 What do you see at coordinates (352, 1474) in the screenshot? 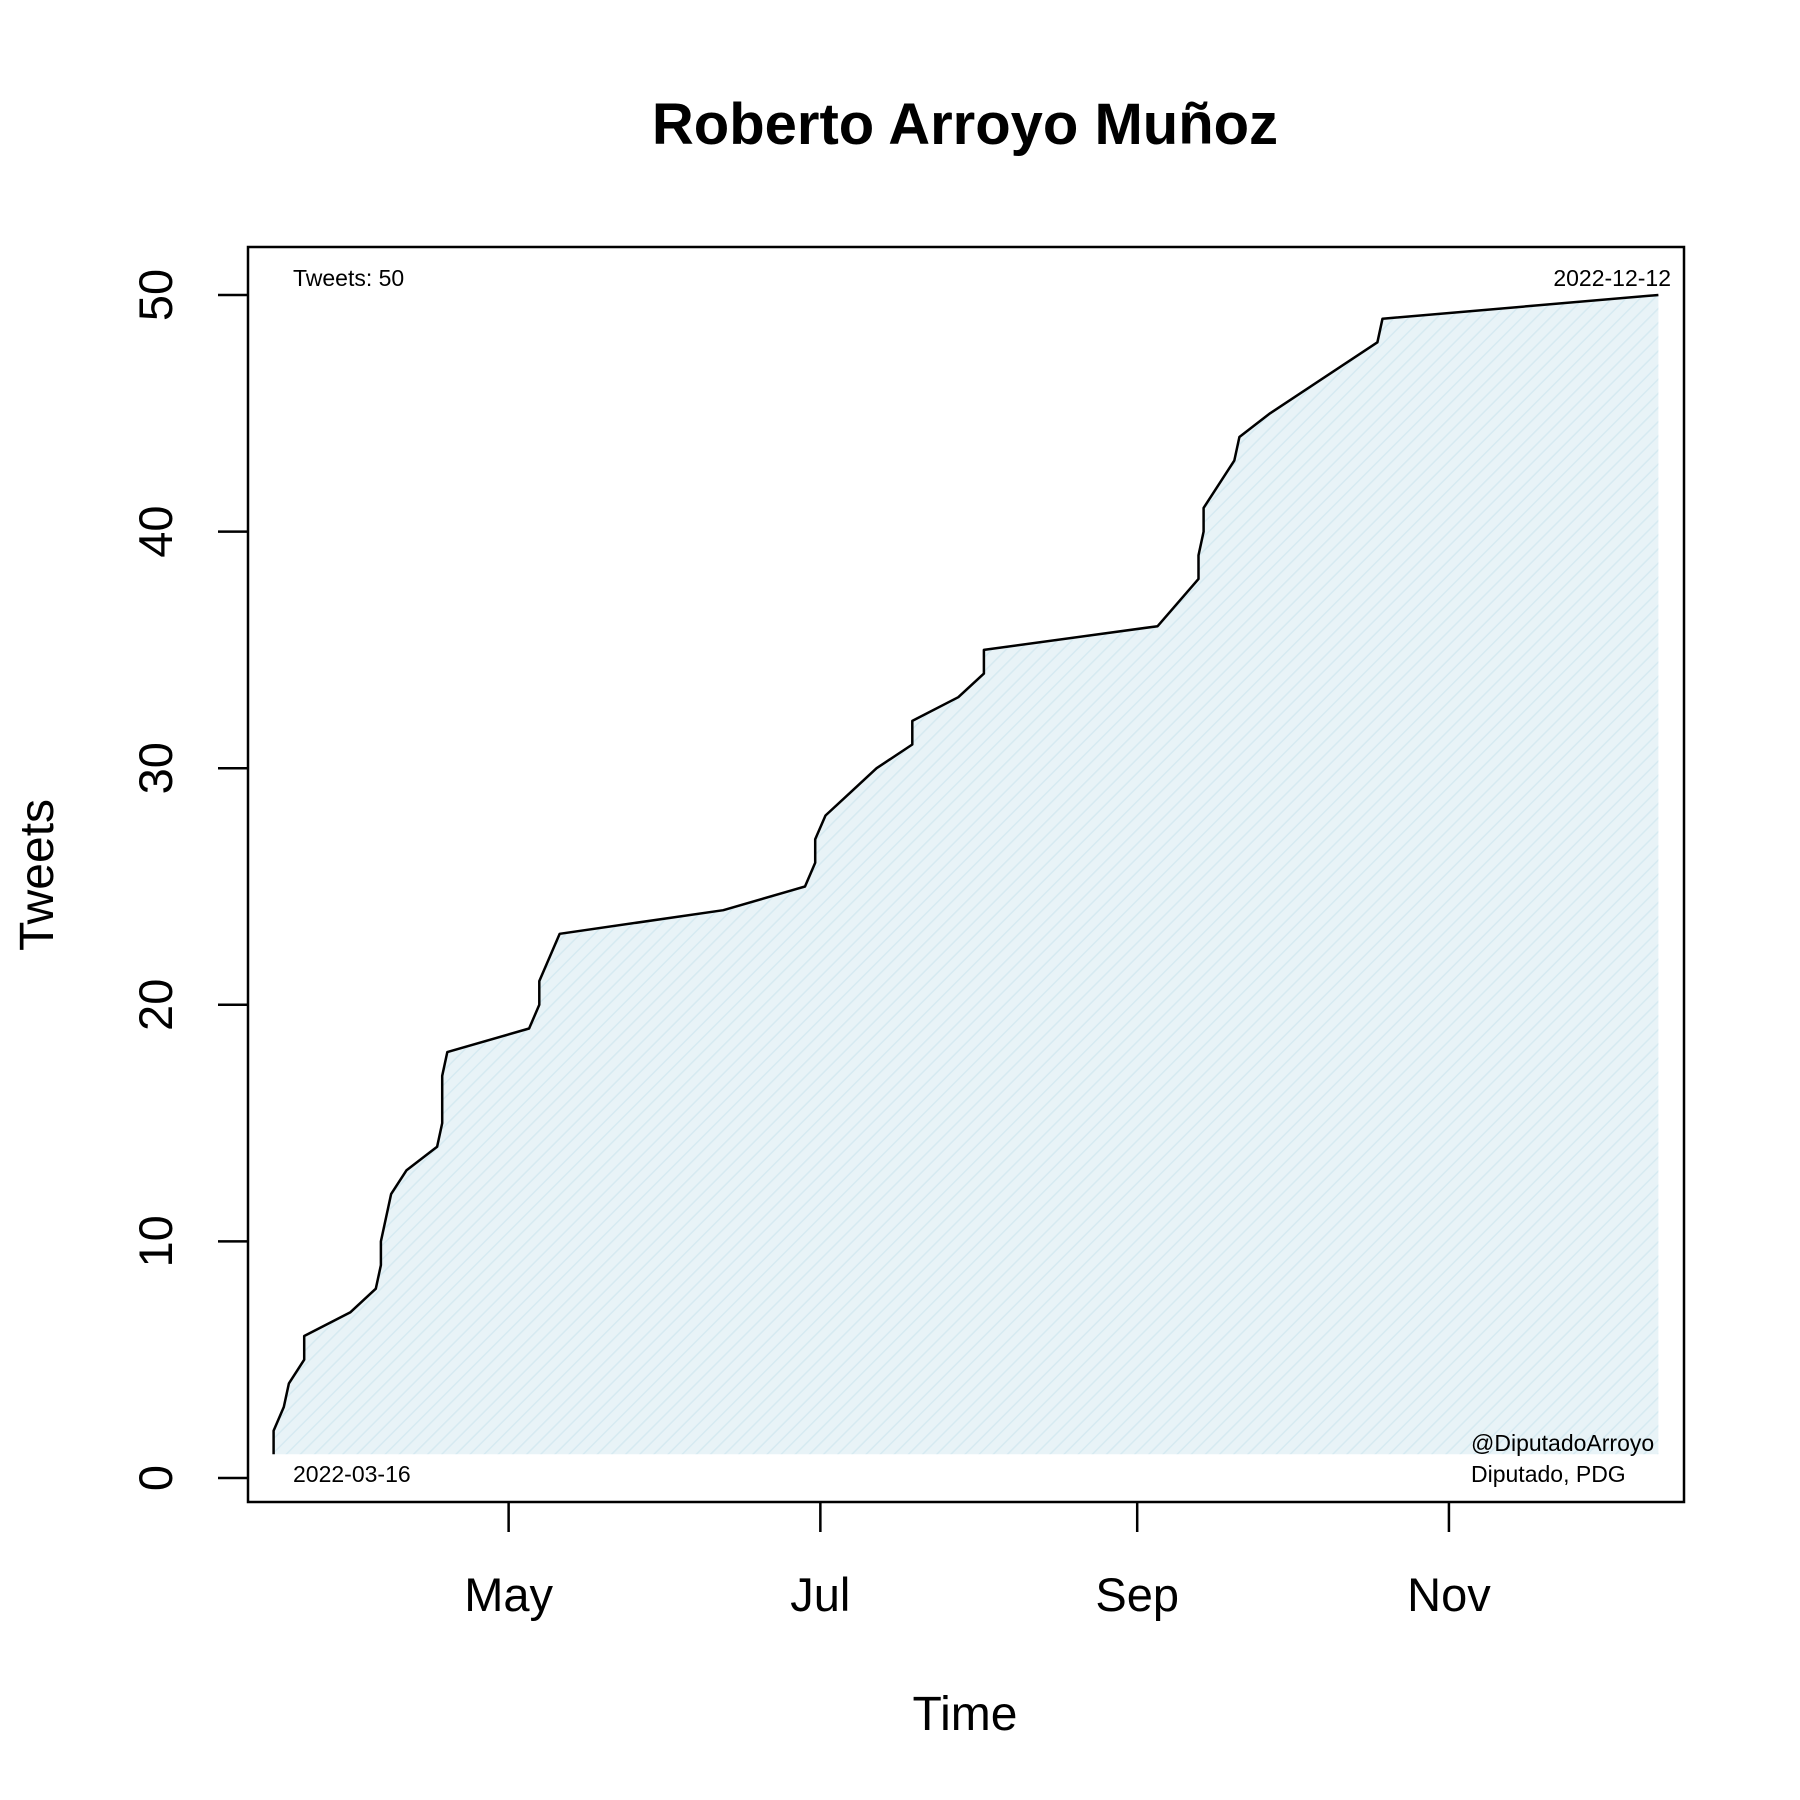
I see `start-date-annotation: 2022-03-16` at bounding box center [352, 1474].